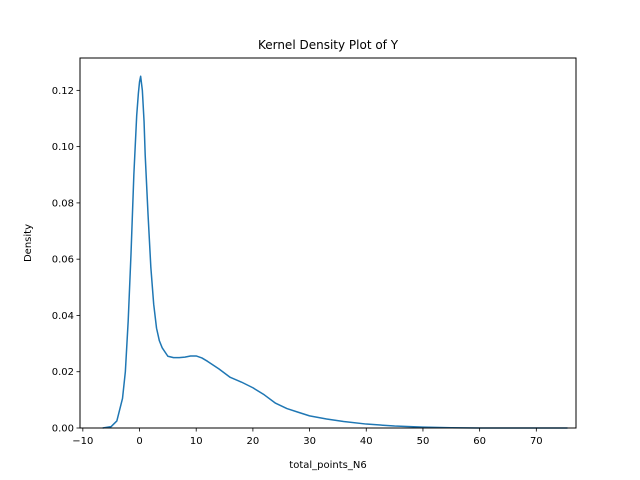 This screenshot has width=640, height=480. Describe the element at coordinates (327, 465) in the screenshot. I see `x-axis-label: total_points_N6` at that location.